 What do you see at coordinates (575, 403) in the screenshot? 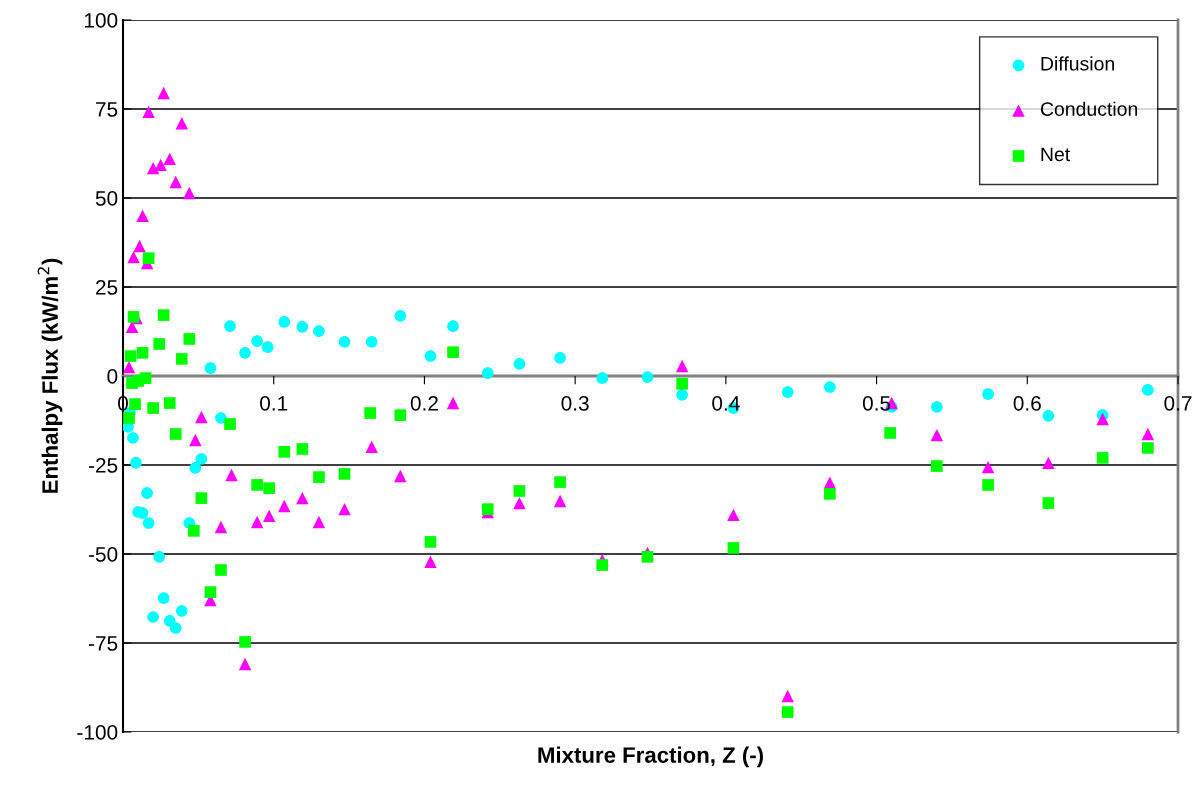
I see `x-tick-label: 0.3` at bounding box center [575, 403].